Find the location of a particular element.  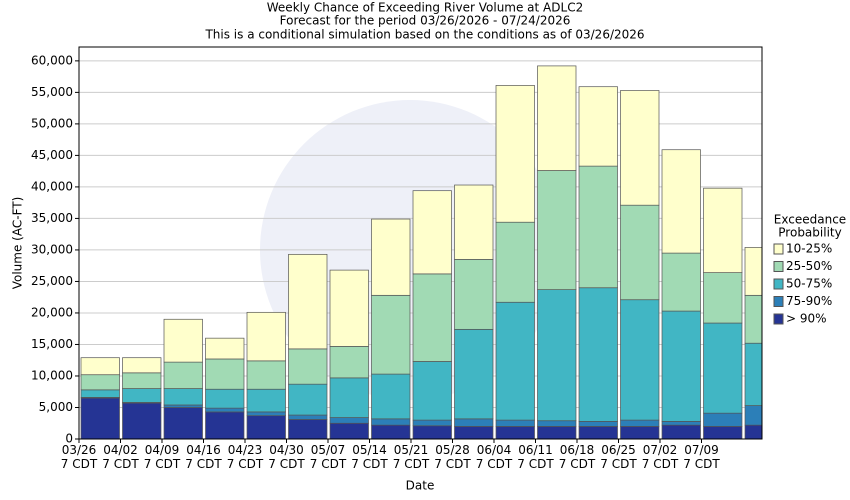

legend-label: > 90% is located at coordinates (806, 319).